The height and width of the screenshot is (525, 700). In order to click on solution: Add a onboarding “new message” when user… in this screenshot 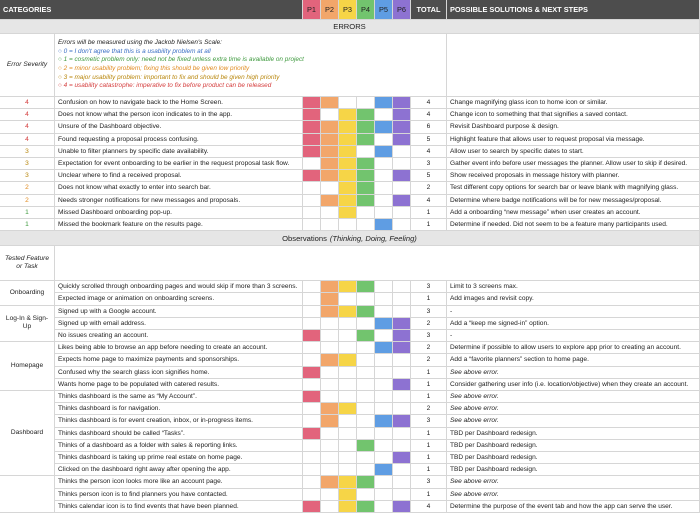, I will do `click(573, 212)`.